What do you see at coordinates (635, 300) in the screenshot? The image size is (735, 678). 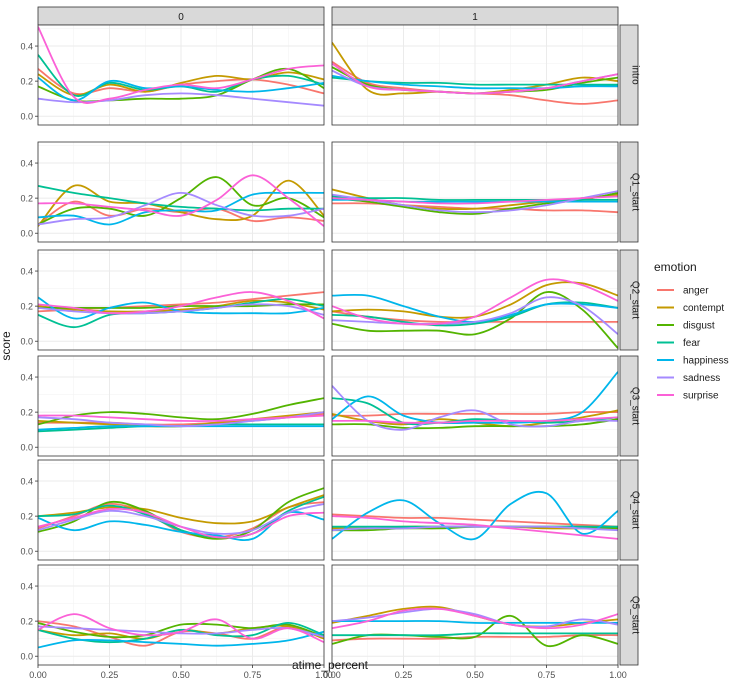 I see `row-strip-label: Q2_start` at bounding box center [635, 300].